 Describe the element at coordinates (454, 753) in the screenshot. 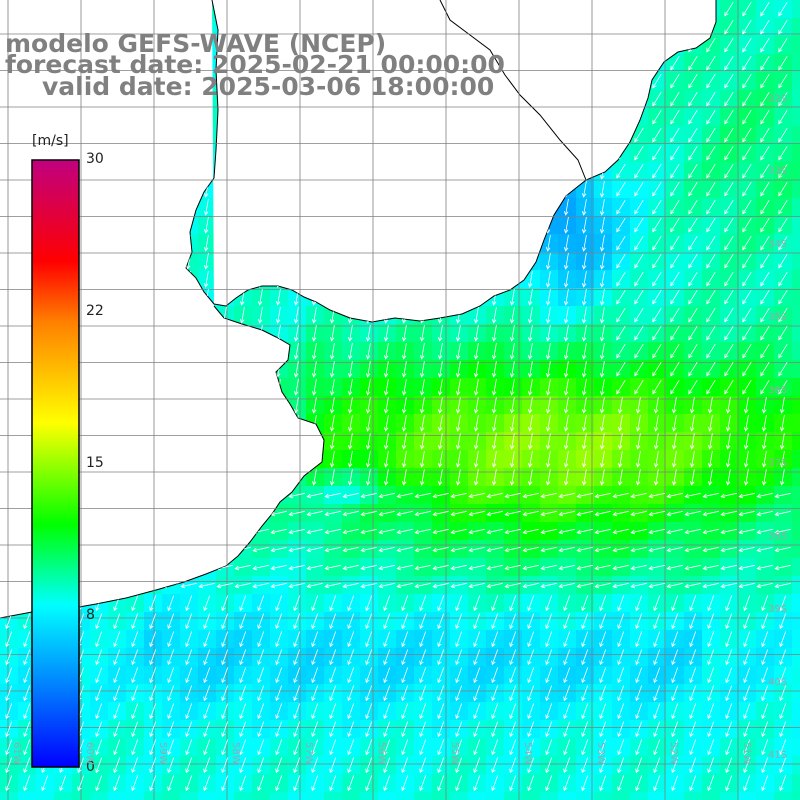

I see `lon-label: 55W` at that location.